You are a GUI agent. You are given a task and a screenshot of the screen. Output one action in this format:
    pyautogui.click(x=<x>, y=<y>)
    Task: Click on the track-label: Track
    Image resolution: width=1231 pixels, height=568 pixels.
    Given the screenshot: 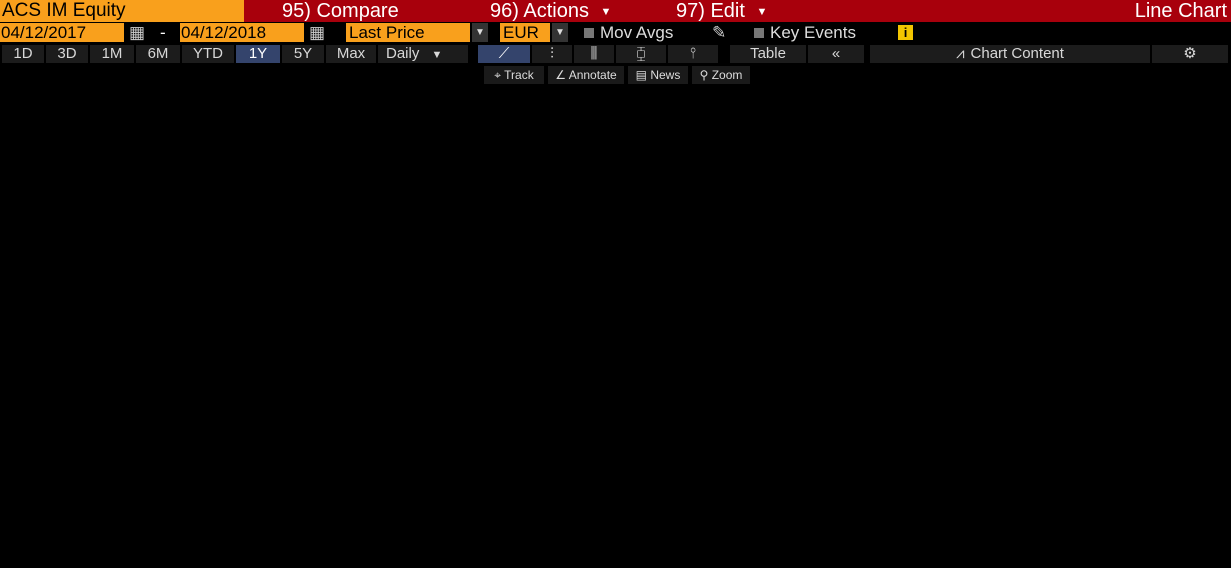 What is the action you would take?
    pyautogui.click(x=519, y=75)
    